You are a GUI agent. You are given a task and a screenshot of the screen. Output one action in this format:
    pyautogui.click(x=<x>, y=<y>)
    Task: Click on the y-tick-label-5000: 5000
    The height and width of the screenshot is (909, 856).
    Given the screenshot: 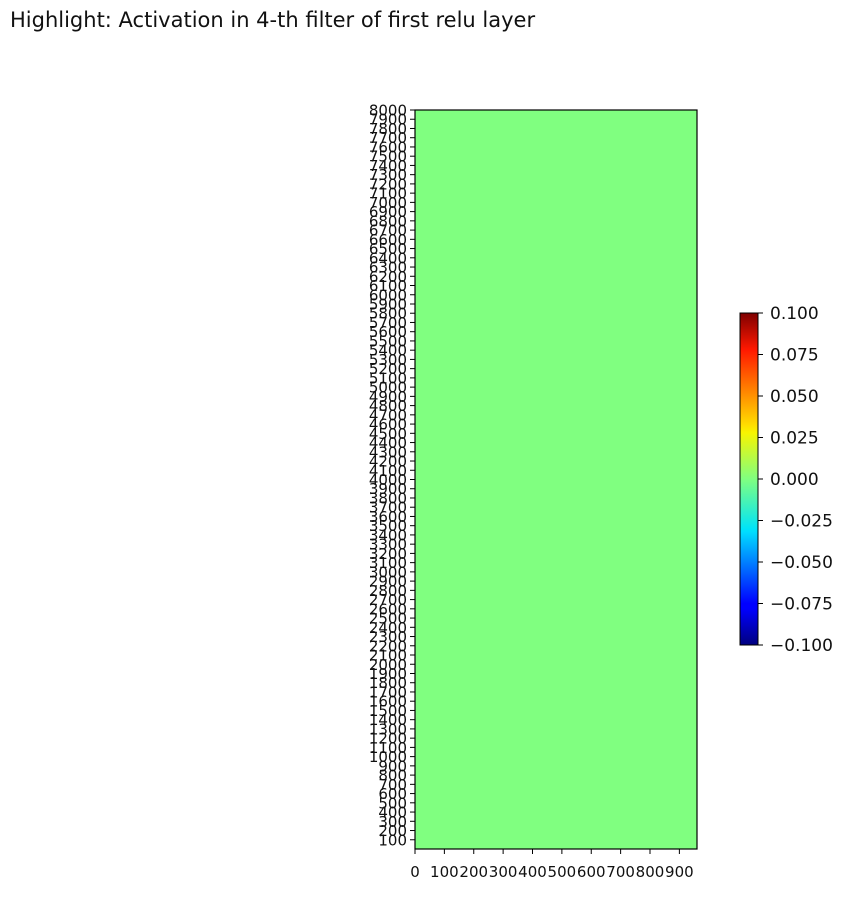 What is the action you would take?
    pyautogui.click(x=388, y=388)
    